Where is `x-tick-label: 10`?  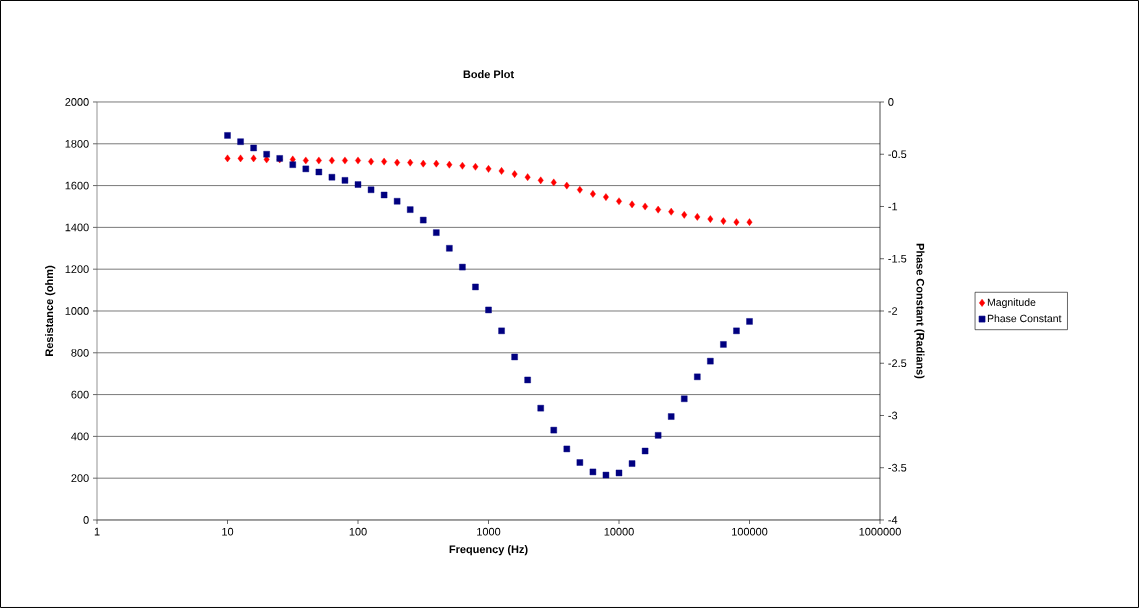
x-tick-label: 10 is located at coordinates (228, 531).